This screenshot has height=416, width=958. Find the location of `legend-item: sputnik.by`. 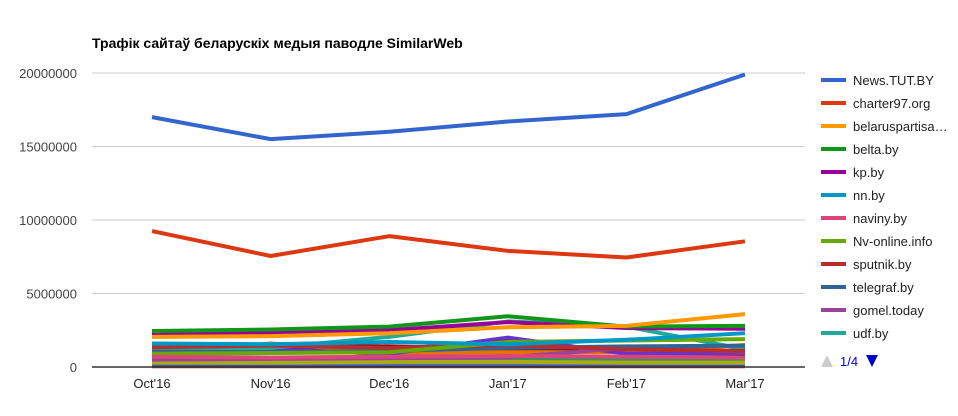

legend-item: sputnik.by is located at coordinates (866, 264).